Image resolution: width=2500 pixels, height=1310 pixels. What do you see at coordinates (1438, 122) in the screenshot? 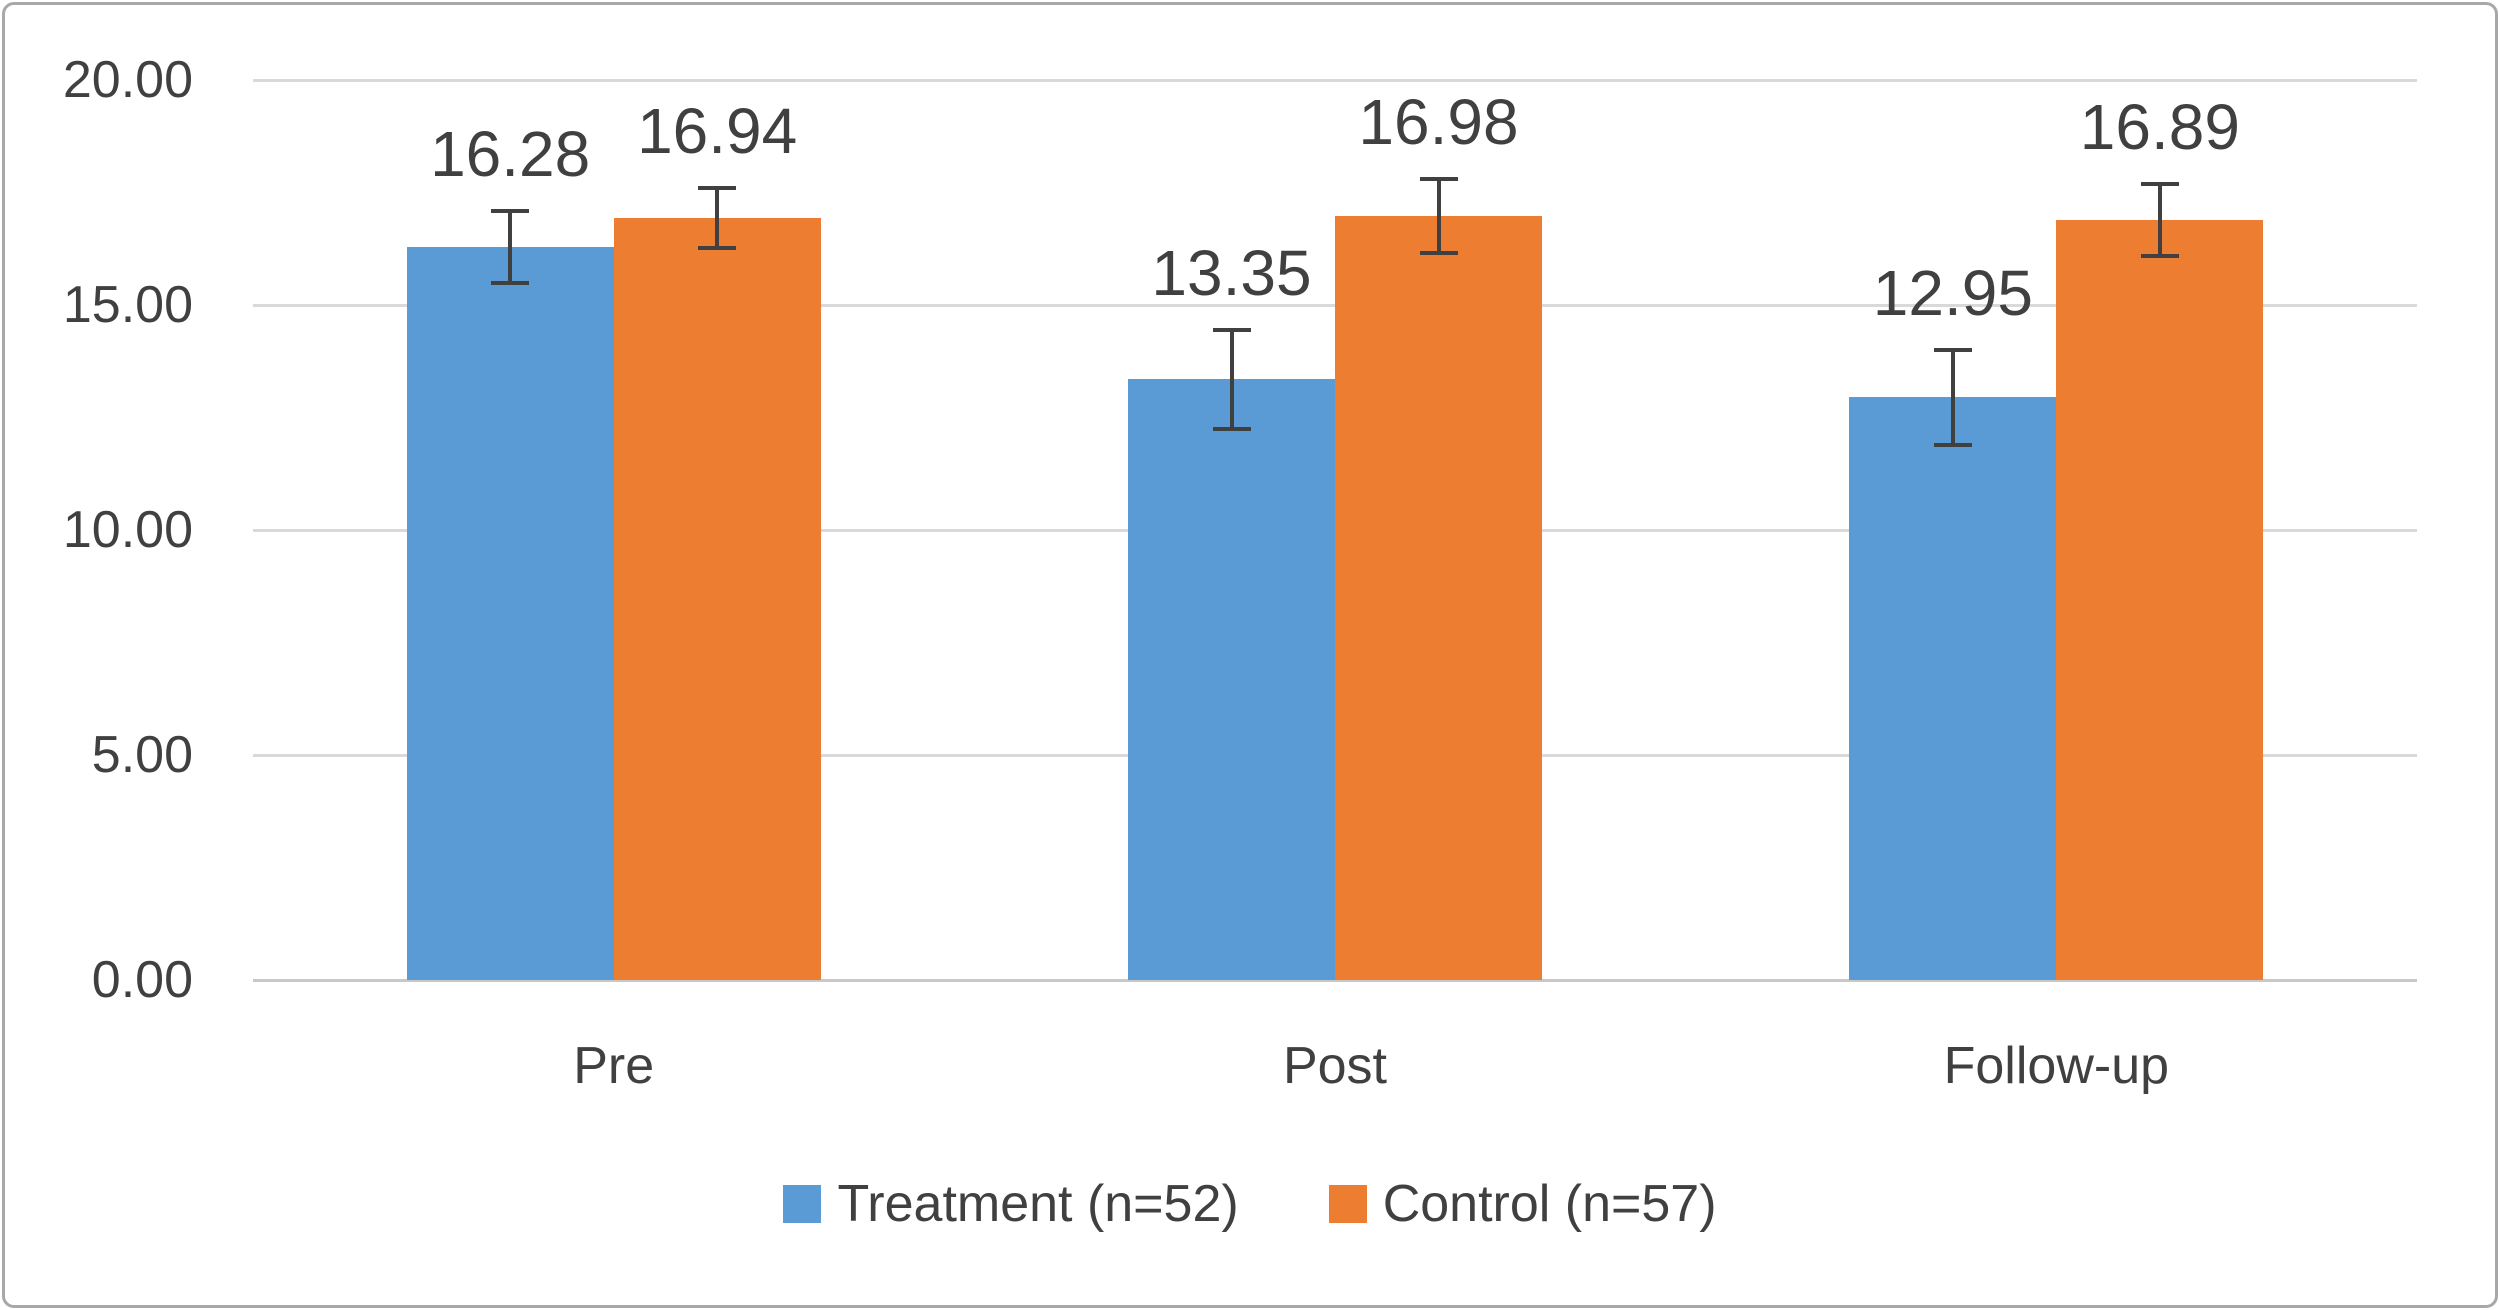
I see `data-label-control-post: 16.98` at bounding box center [1438, 122].